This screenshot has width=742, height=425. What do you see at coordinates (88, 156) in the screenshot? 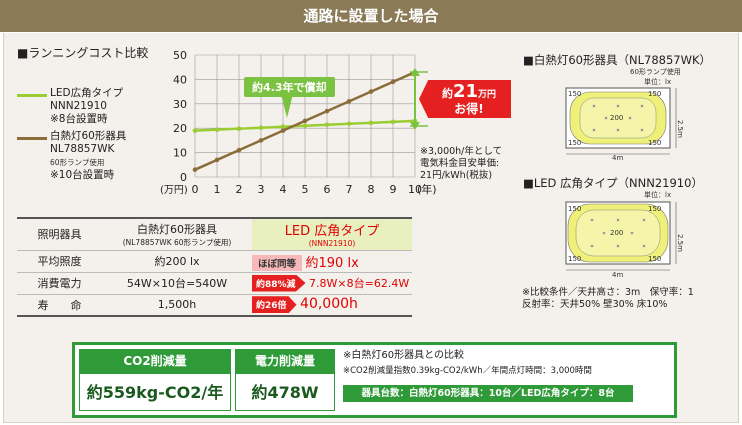
I see `legend-inc: 白熱灯60形器具 NL78857WK 60形ランプ使用 ※10台設置時` at bounding box center [88, 156].